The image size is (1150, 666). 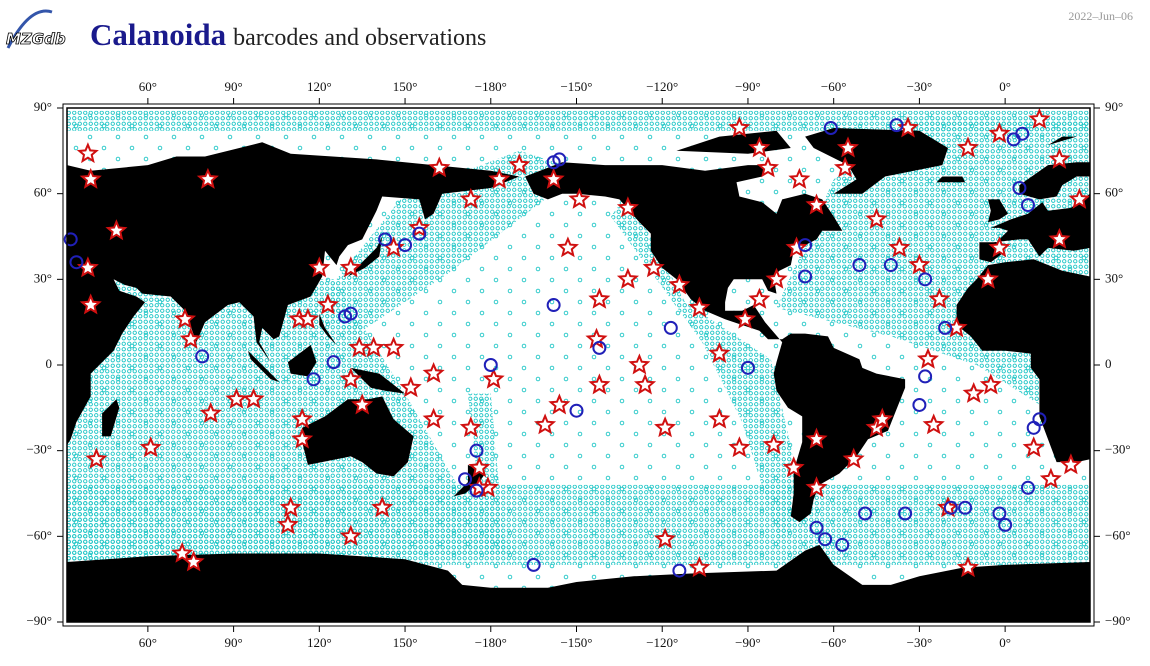 I want to click on x-tick-label: 150°, so click(x=405, y=86).